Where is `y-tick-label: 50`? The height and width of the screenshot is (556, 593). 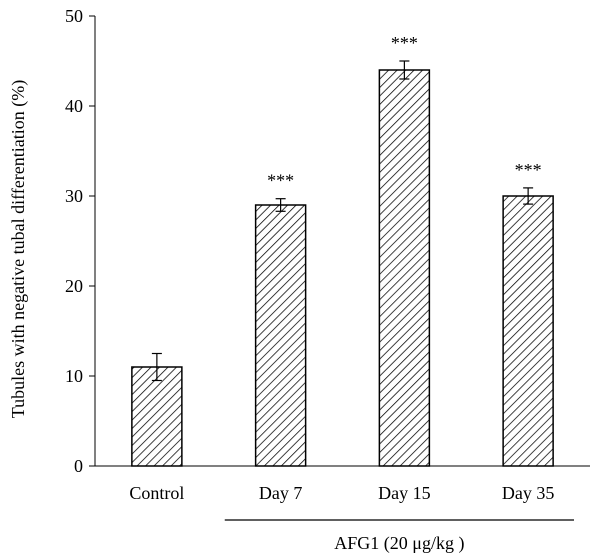 y-tick-label: 50 is located at coordinates (74, 16).